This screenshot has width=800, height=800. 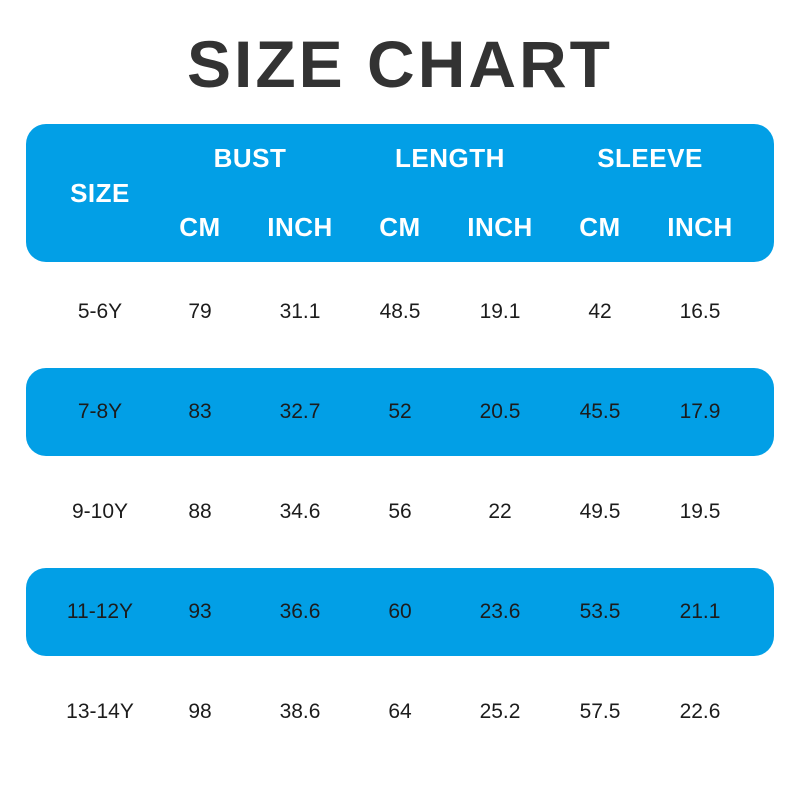 I want to click on table-row: 5-6Y 79 31.1 48.5 19.1 42 16.5, so click(x=400, y=312).